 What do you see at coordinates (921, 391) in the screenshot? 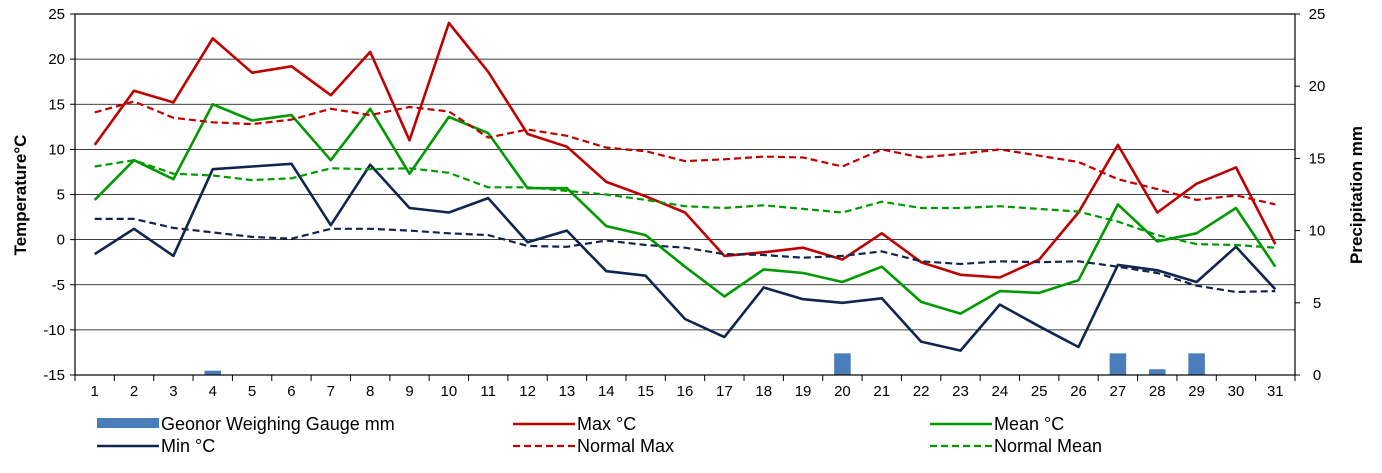
I see `x-tick-label: 22` at bounding box center [921, 391].